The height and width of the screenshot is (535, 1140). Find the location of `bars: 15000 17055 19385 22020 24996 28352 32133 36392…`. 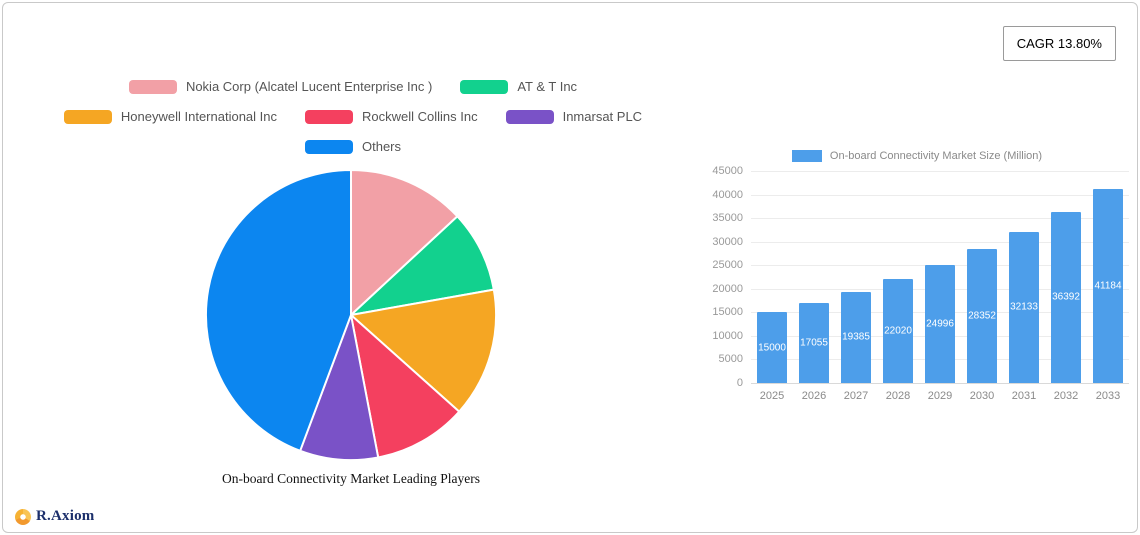

bars: 15000 17055 19385 22020 24996 28352 32133 36392… is located at coordinates (940, 277).